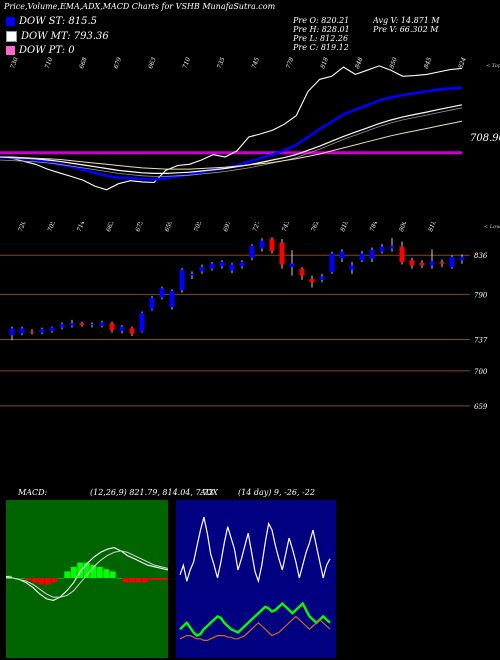  What do you see at coordinates (227, 227) in the screenshot?
I see `low-value-label: 697` at bounding box center [227, 227].